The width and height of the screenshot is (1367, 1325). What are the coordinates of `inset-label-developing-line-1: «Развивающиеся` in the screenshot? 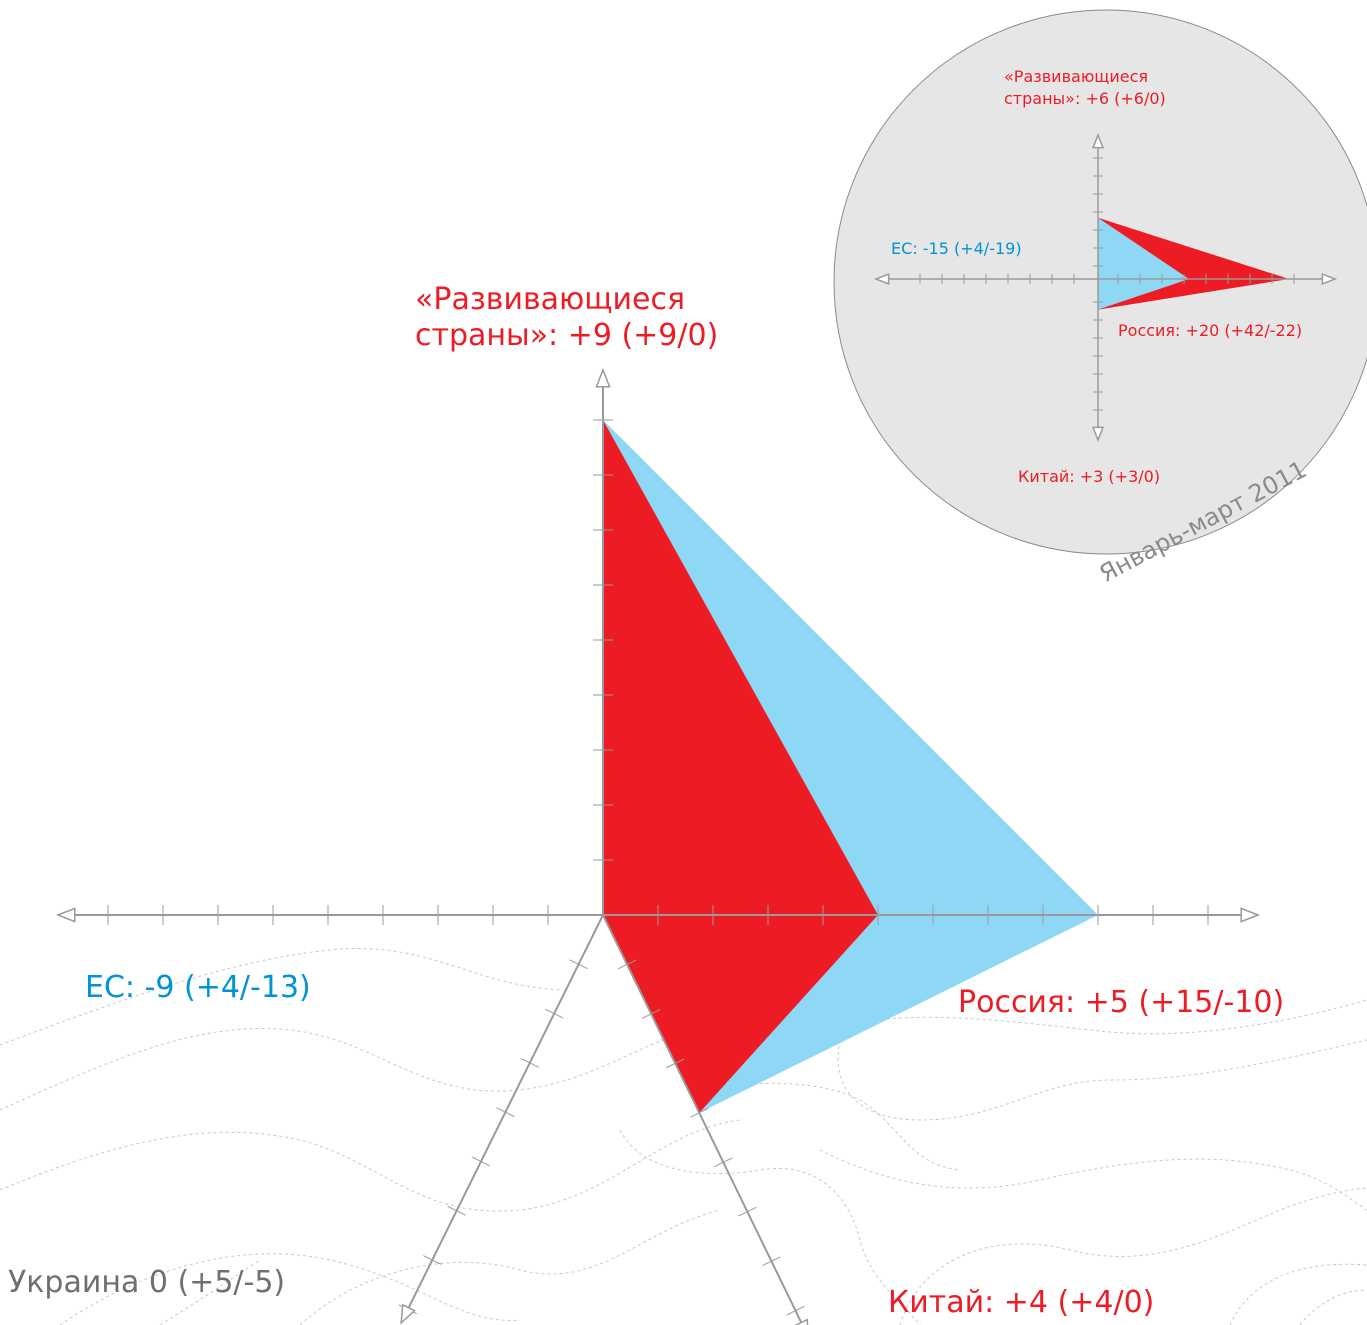 It's located at (1076, 76).